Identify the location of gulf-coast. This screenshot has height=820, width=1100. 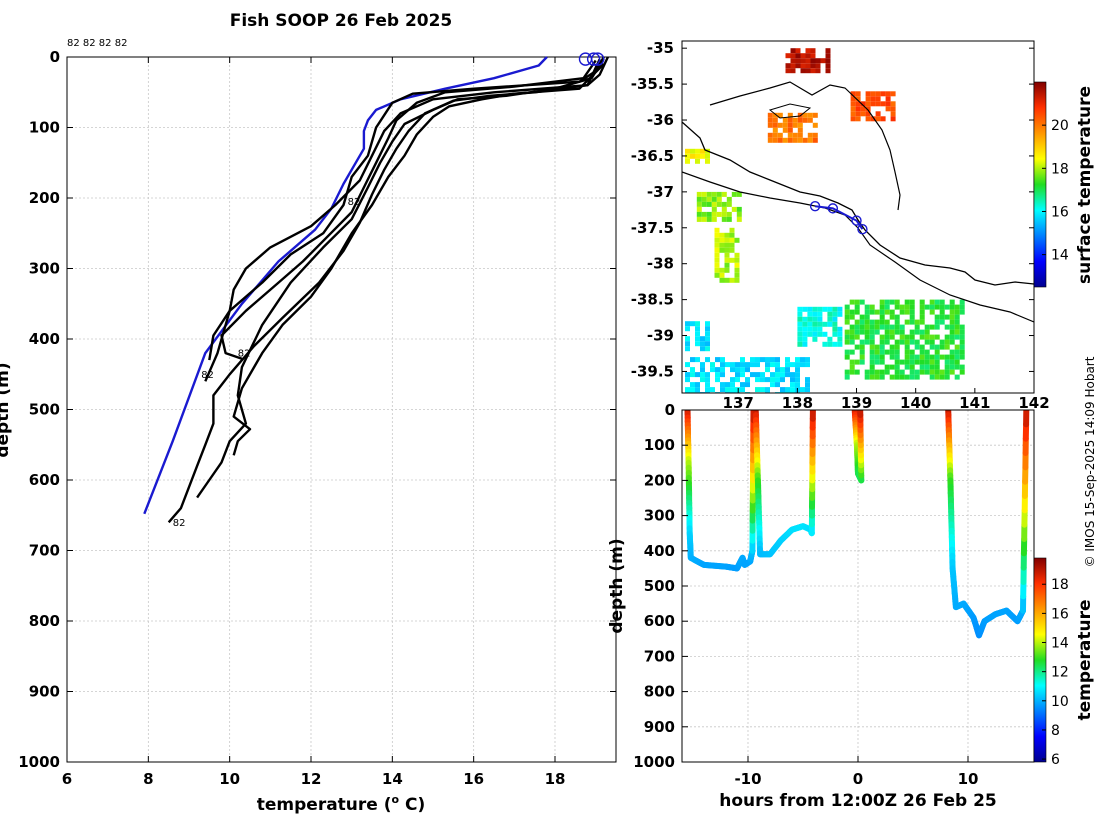
(805, 146).